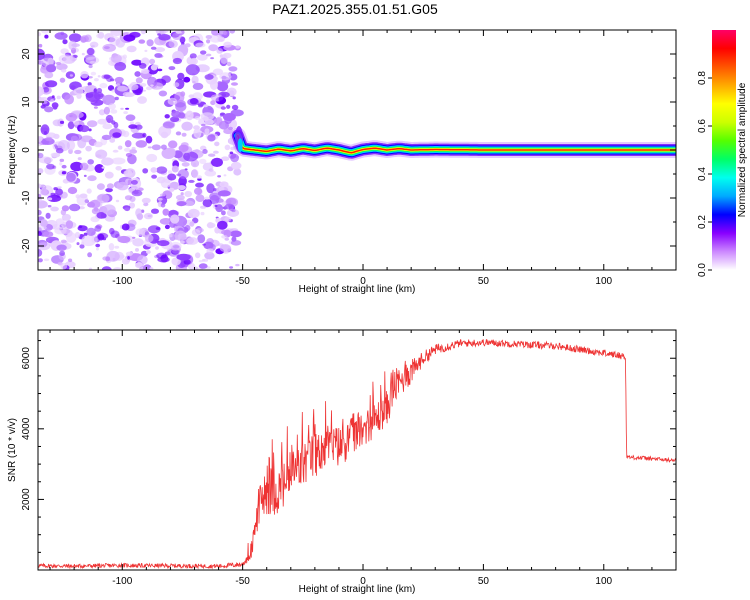 The image size is (750, 600). Describe the element at coordinates (484, 581) in the screenshot. I see `snr-x-tick-label: 50` at that location.